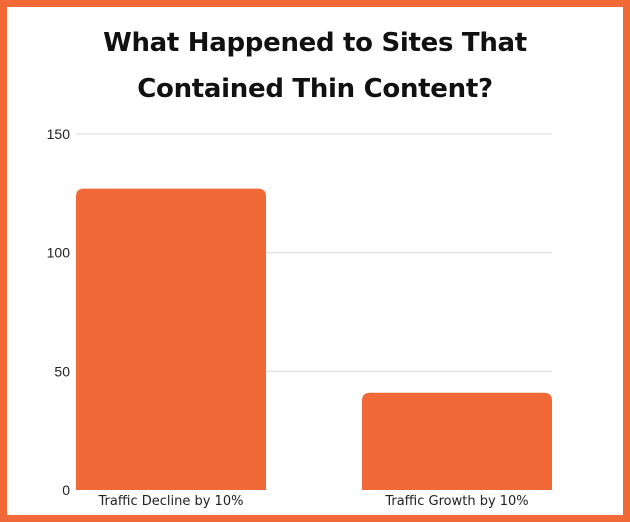  I want to click on y-tick-label: 50, so click(62, 371).